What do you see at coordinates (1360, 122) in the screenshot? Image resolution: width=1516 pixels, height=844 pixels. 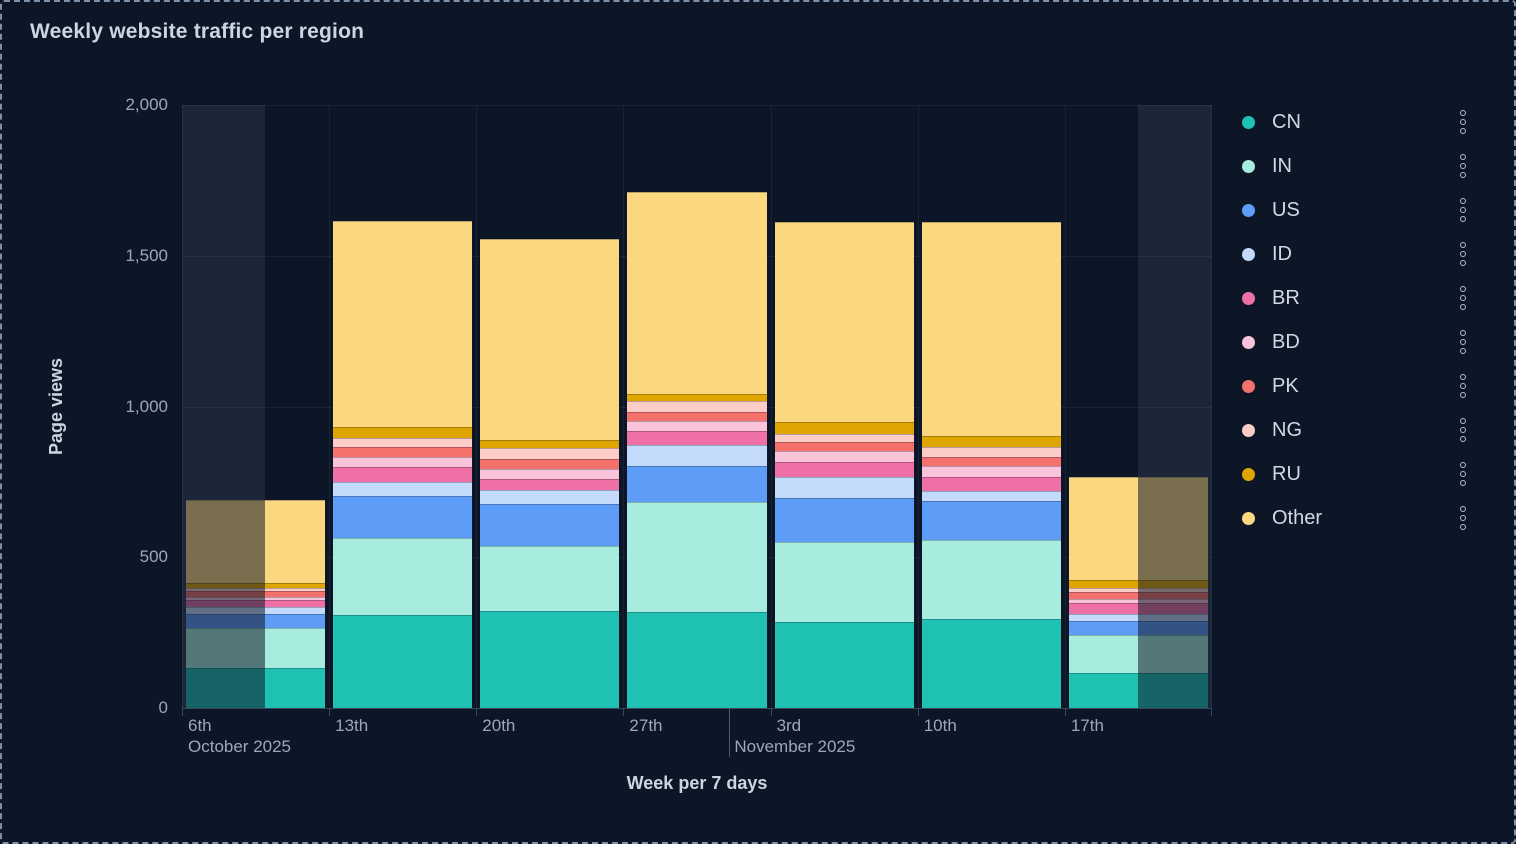 I see `legend-item-cn: CN` at bounding box center [1360, 122].